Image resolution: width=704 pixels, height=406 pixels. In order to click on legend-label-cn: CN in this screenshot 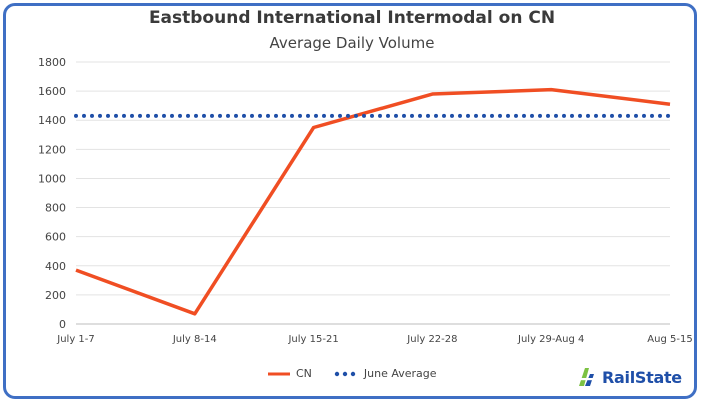, I will do `click(304, 373)`.